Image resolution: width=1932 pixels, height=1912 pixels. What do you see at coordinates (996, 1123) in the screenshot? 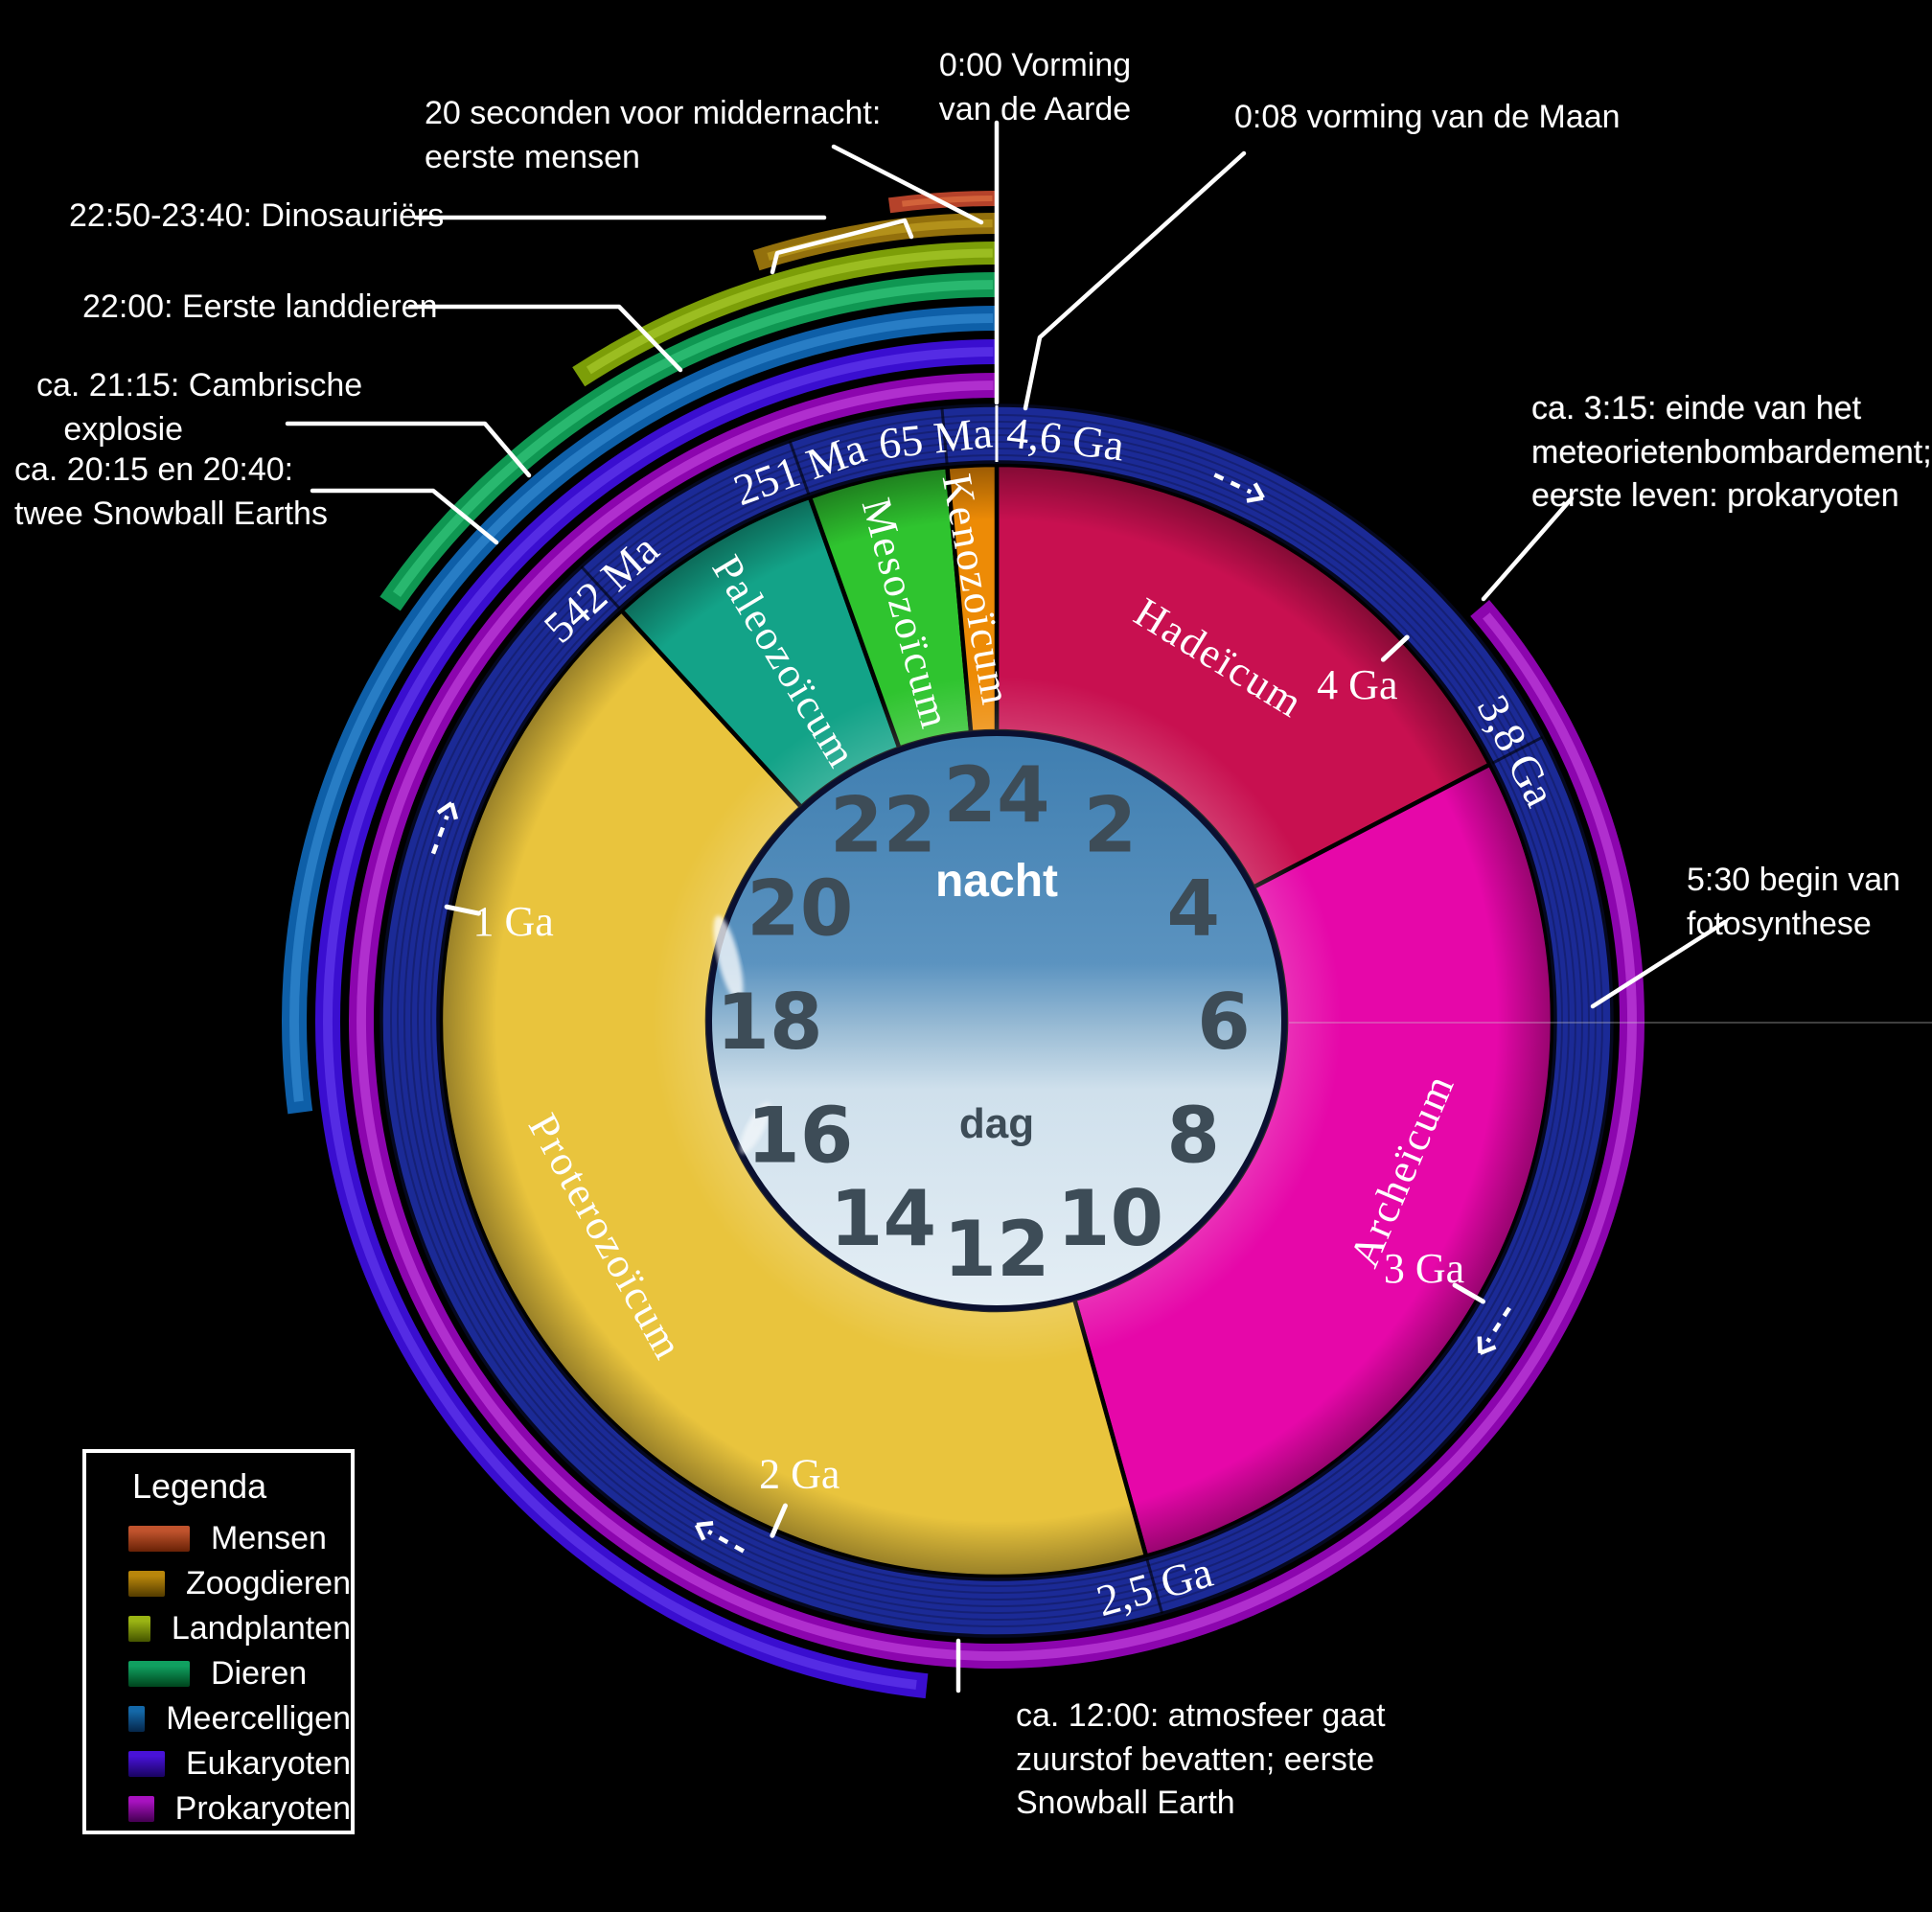
I see `day-label: dag` at bounding box center [996, 1123].